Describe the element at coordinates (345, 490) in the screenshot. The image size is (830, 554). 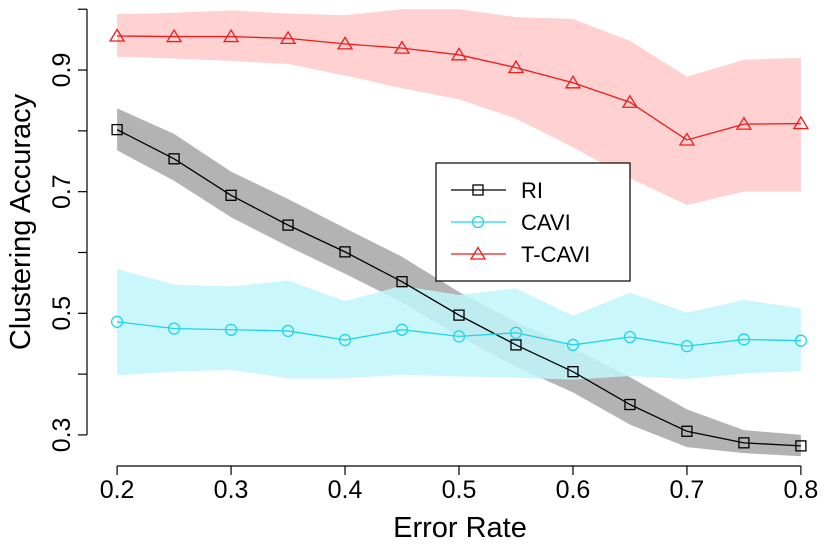
I see `x-tick-label: 0.4` at that location.